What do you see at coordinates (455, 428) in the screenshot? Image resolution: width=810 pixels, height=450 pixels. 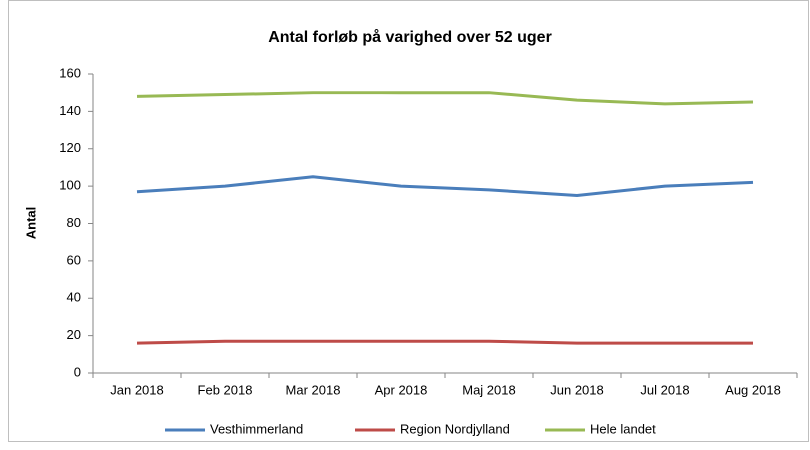 I see `legend-label: Region Nordjylland` at bounding box center [455, 428].